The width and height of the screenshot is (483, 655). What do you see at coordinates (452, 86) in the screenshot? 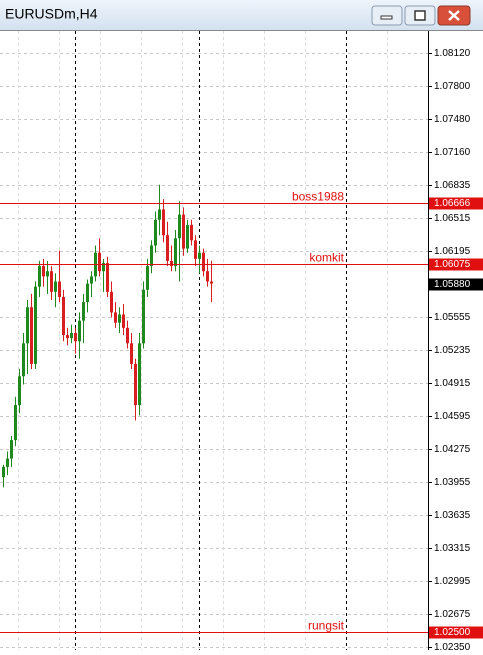
I see `y-tick-label: 1.07800` at bounding box center [452, 86].